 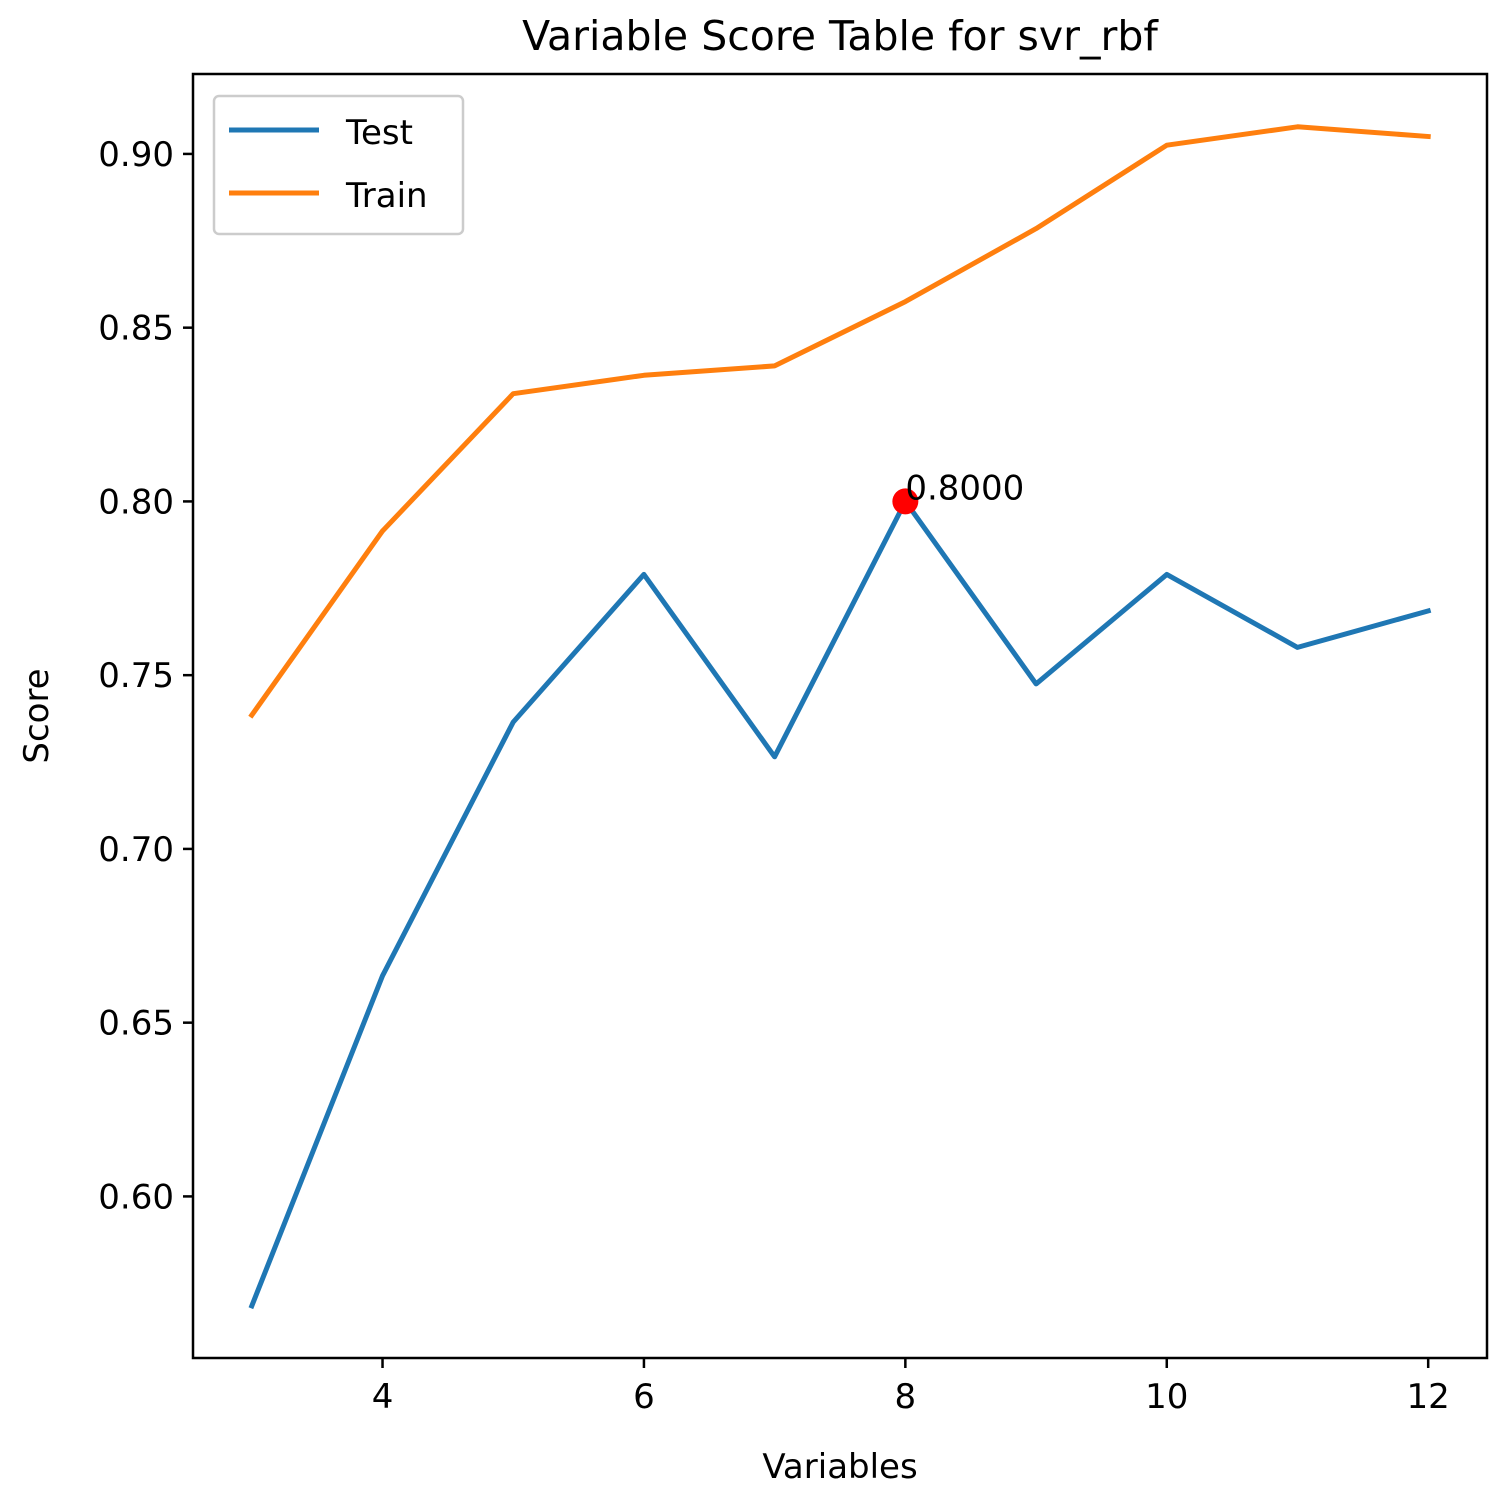 What do you see at coordinates (379, 133) in the screenshot?
I see `legend-label-test: Test` at bounding box center [379, 133].